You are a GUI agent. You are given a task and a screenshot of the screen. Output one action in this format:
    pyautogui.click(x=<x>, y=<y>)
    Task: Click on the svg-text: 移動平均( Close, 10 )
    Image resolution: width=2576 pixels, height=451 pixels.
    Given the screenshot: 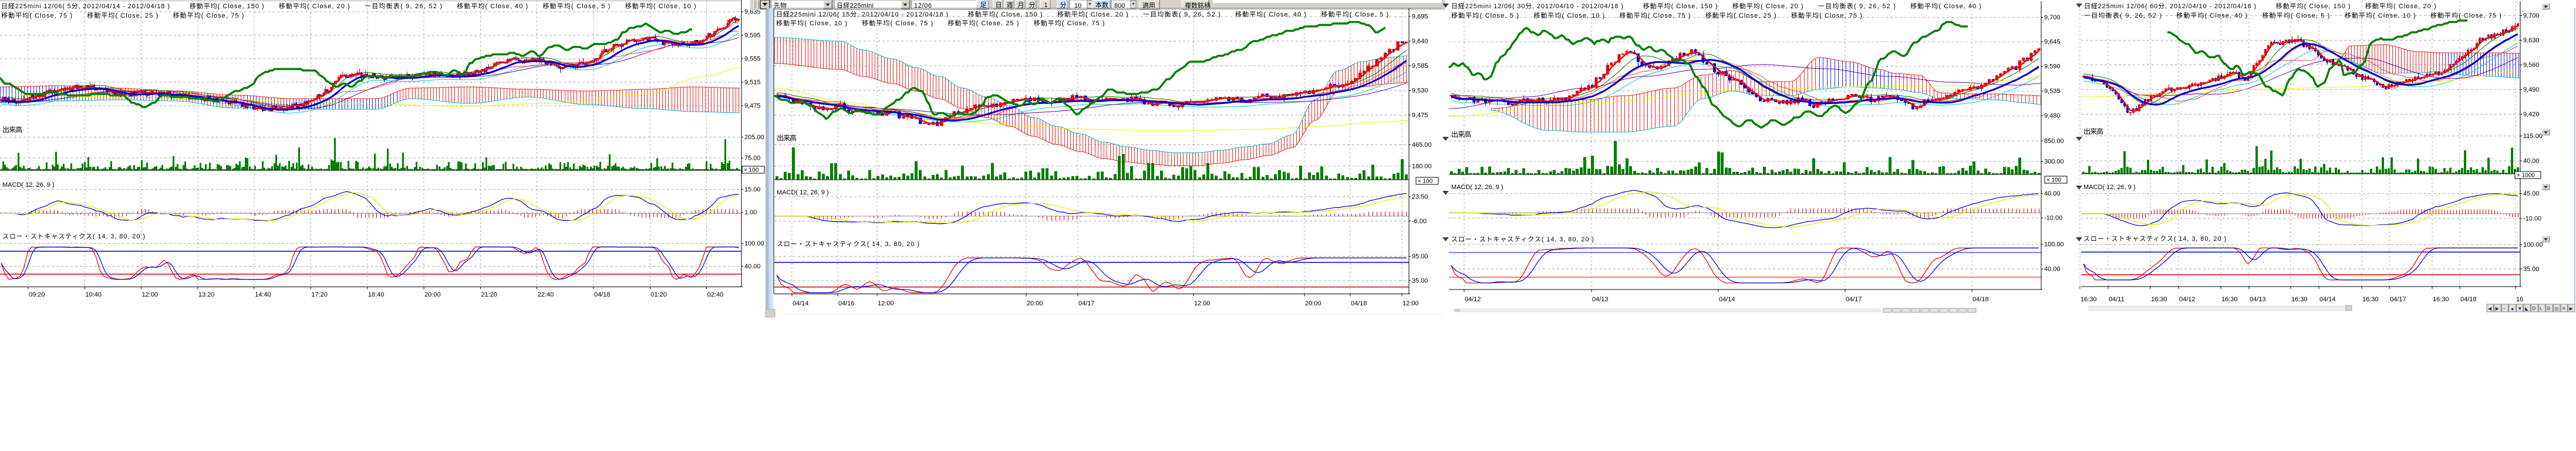 What is the action you would take?
    pyautogui.click(x=1568, y=15)
    